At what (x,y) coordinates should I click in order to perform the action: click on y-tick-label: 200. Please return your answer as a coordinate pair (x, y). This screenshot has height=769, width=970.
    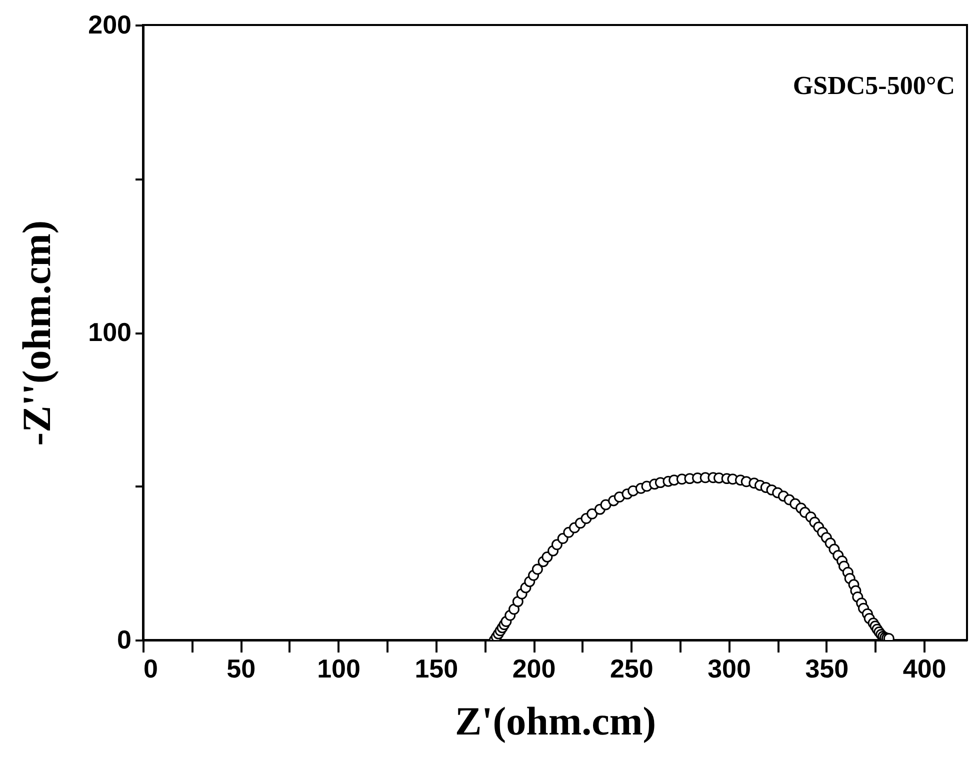
    Looking at the image, I should click on (110, 25).